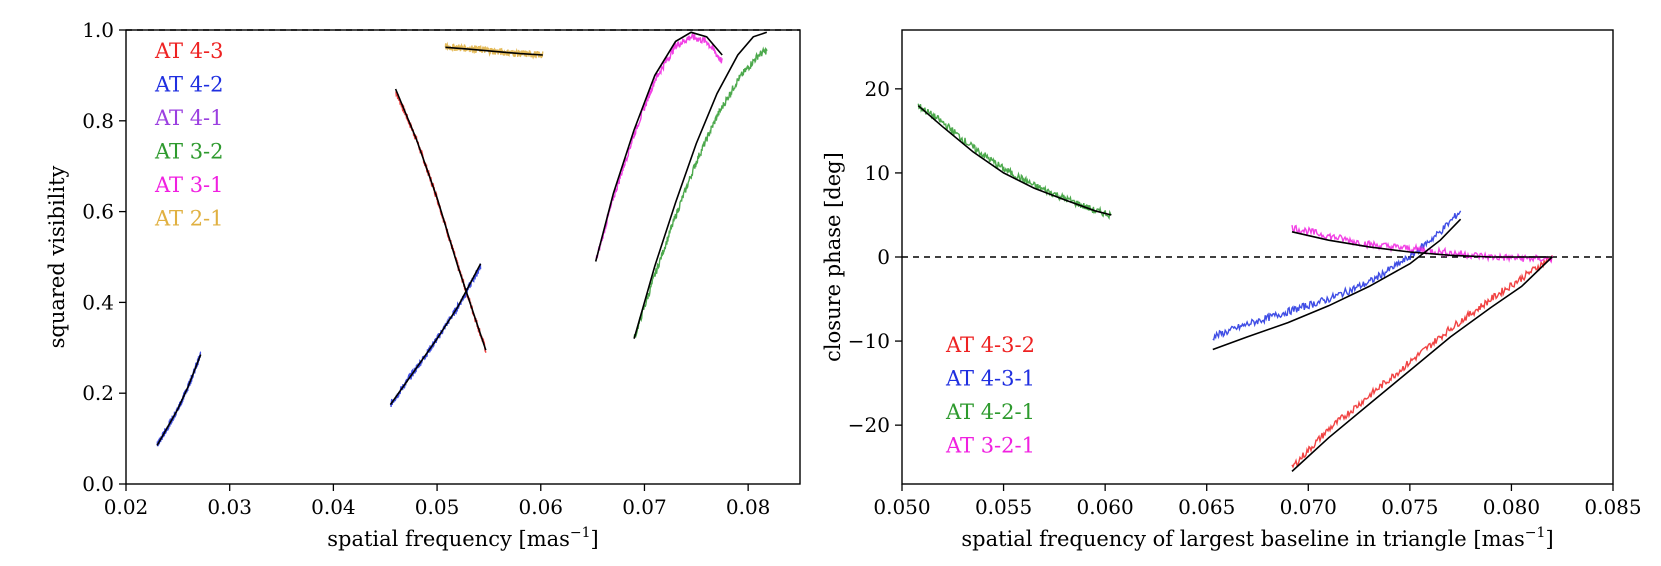 The image size is (1661, 566). What do you see at coordinates (883, 257) in the screenshot?
I see `y-tick-label: 0` at bounding box center [883, 257].